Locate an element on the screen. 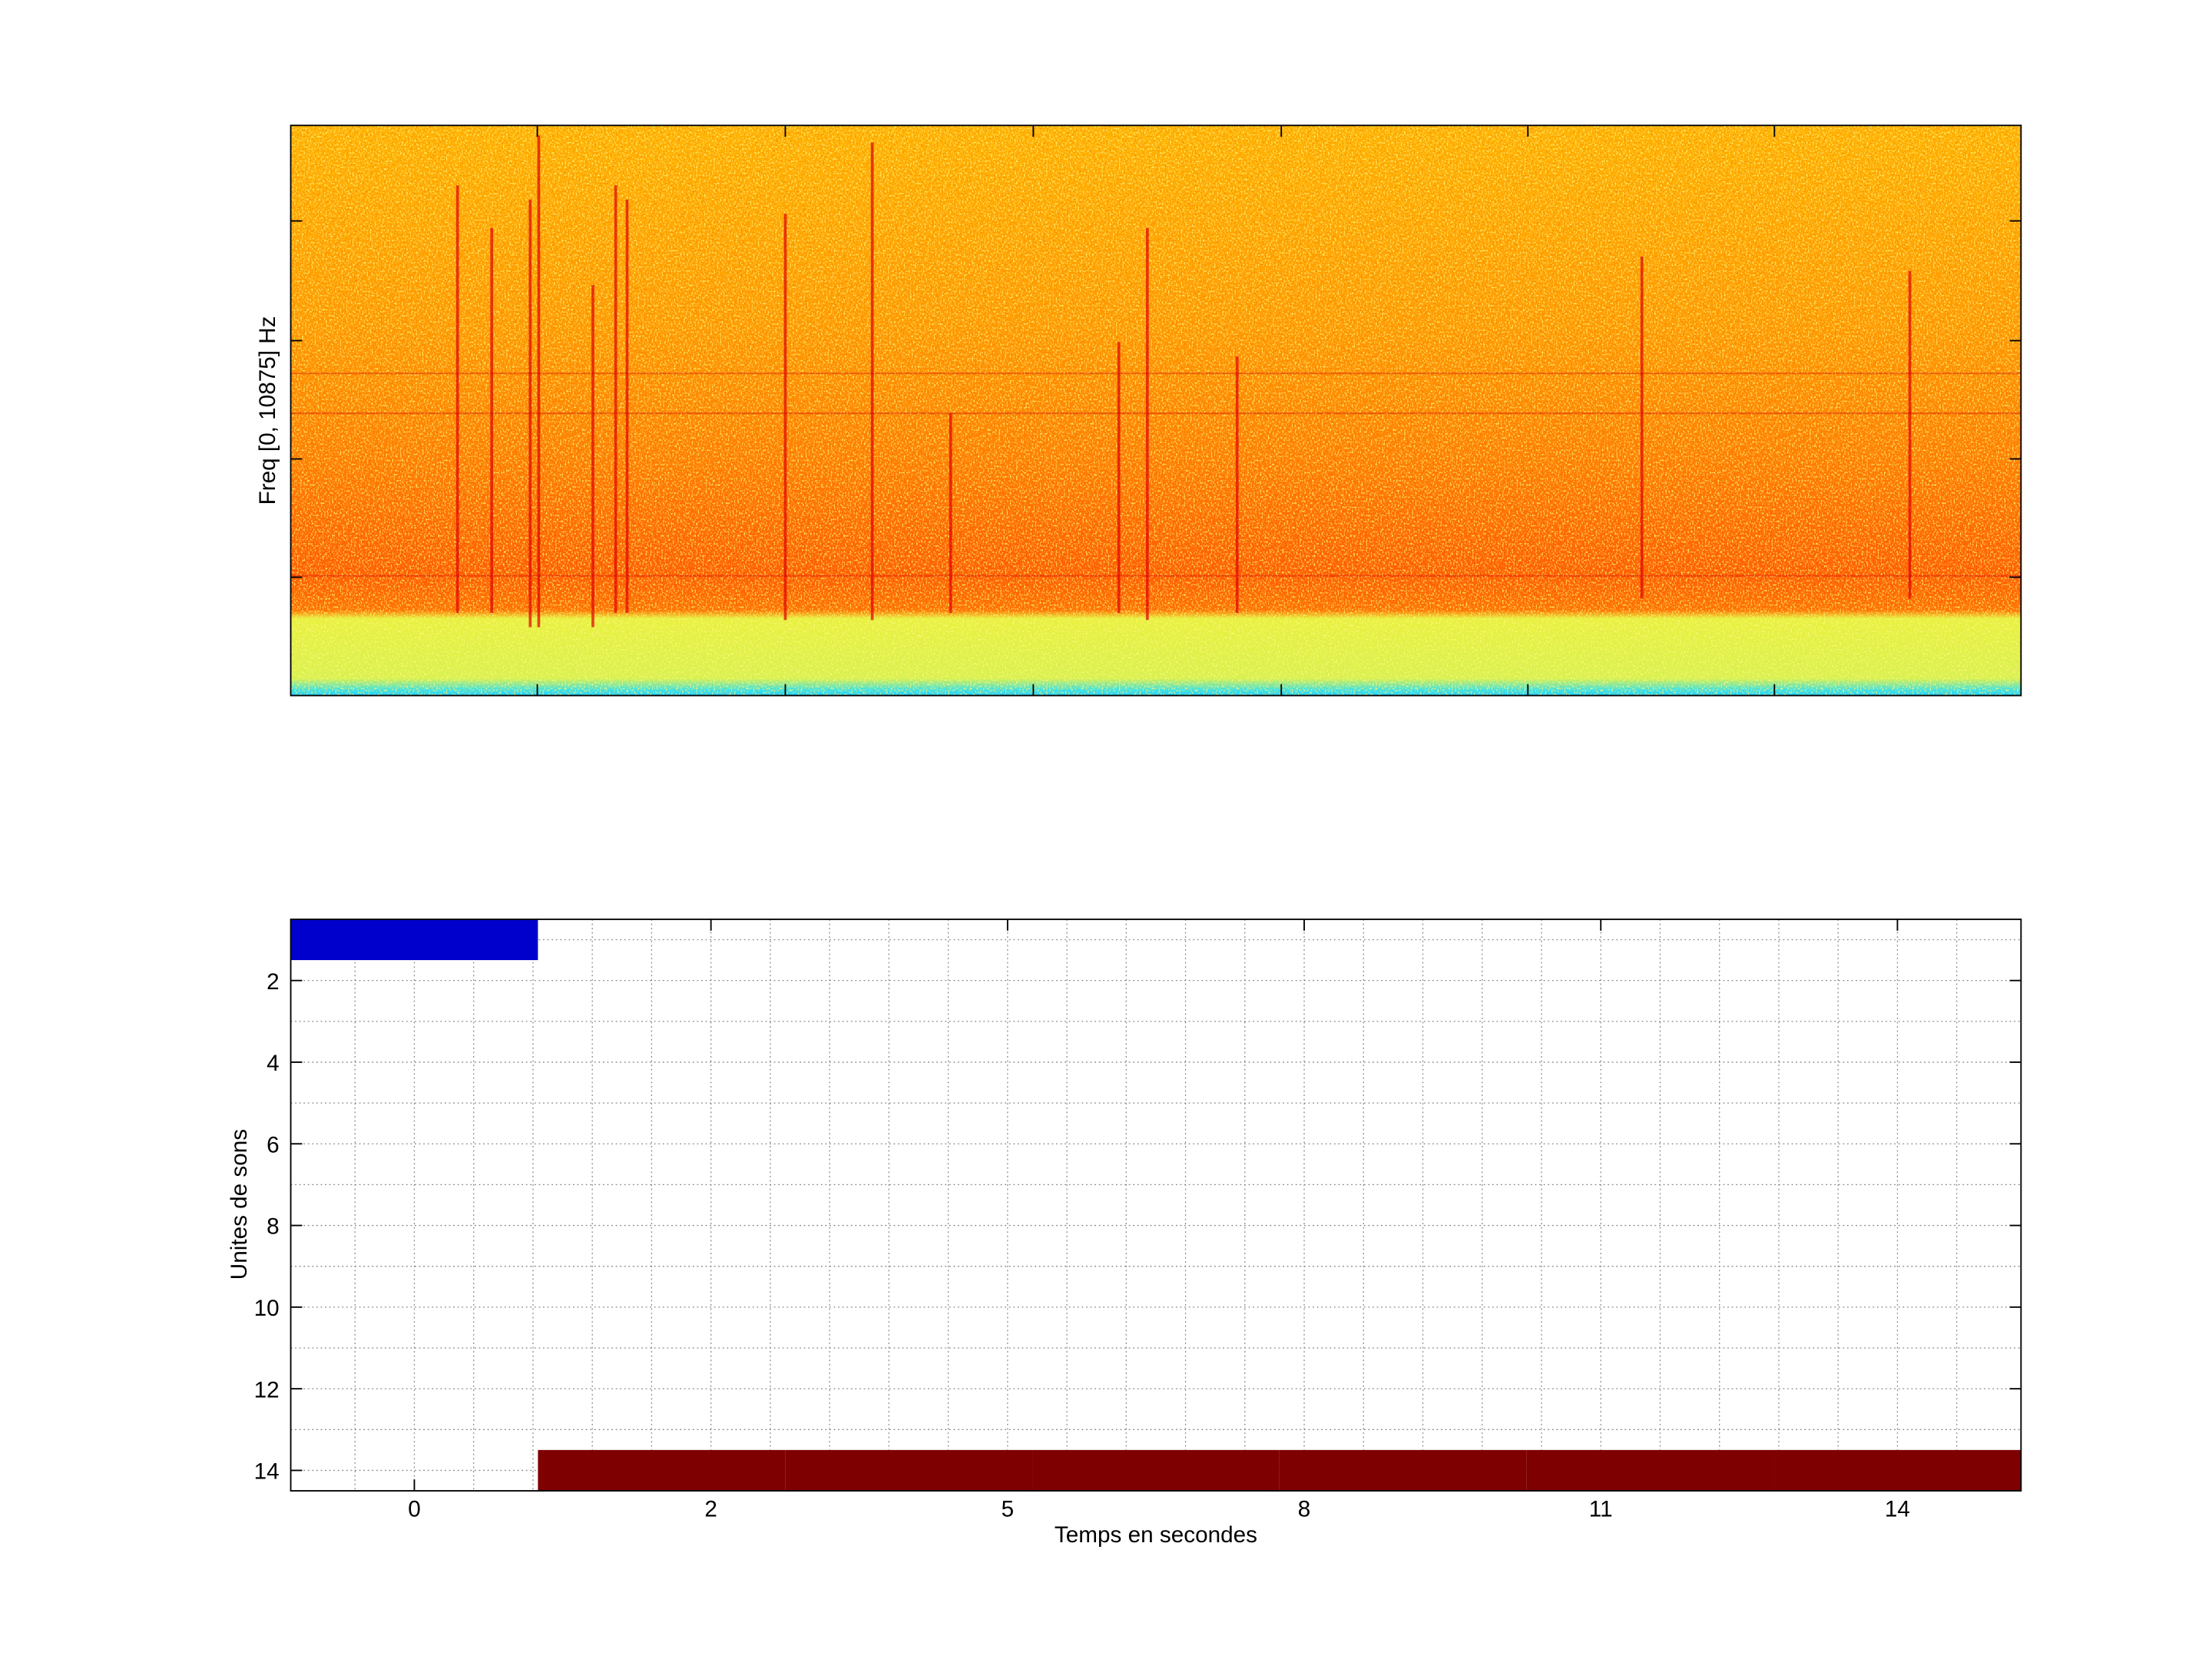 This screenshot has width=2212, height=1659. spectrogram-bands is located at coordinates (1156, 475).